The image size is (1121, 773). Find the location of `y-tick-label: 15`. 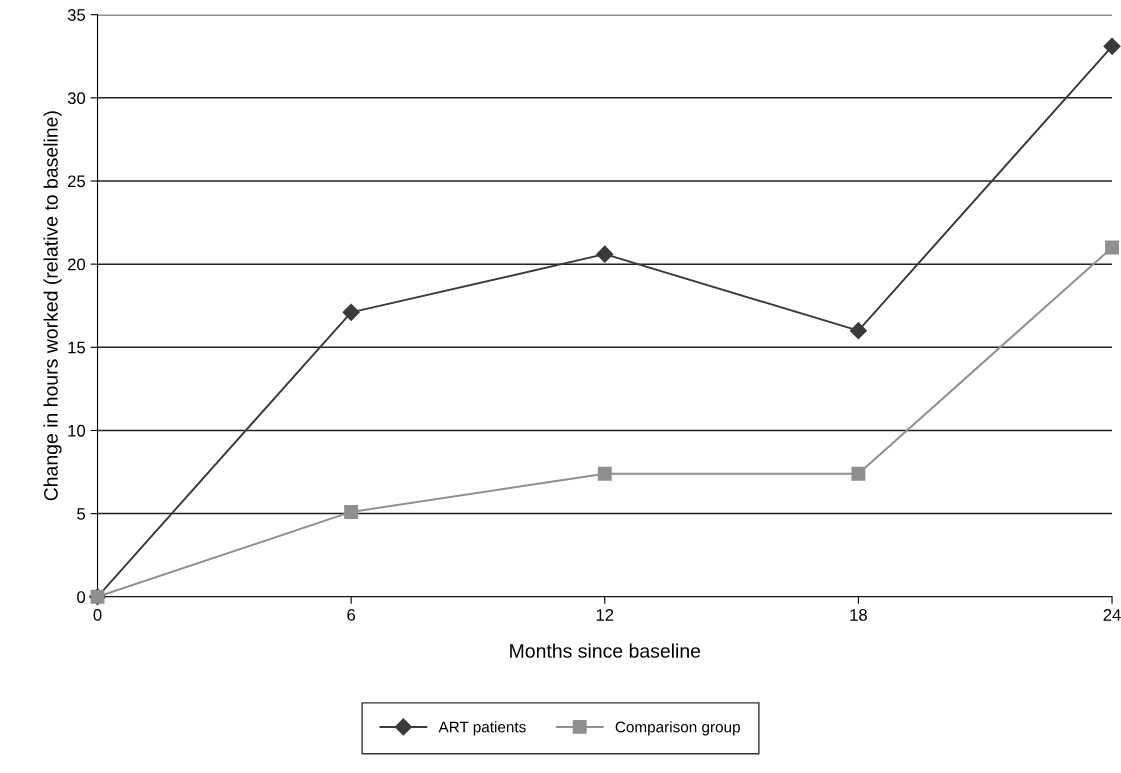

y-tick-label: 15 is located at coordinates (77, 347).